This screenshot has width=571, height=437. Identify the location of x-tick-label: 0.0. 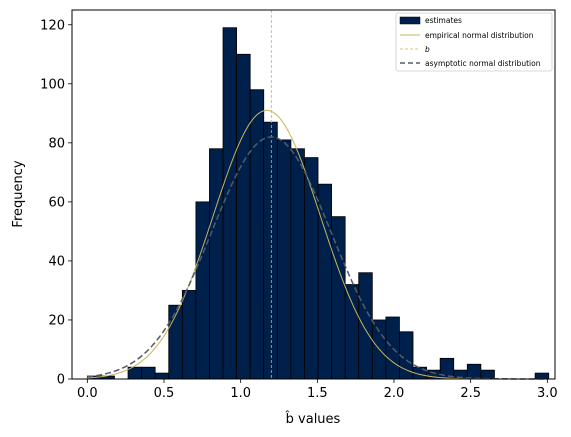
(87, 393).